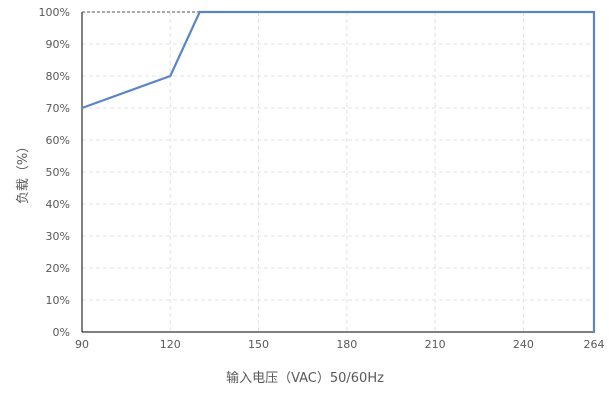 Image resolution: width=609 pixels, height=397 pixels. I want to click on y-tick-label: 50%, so click(58, 172).